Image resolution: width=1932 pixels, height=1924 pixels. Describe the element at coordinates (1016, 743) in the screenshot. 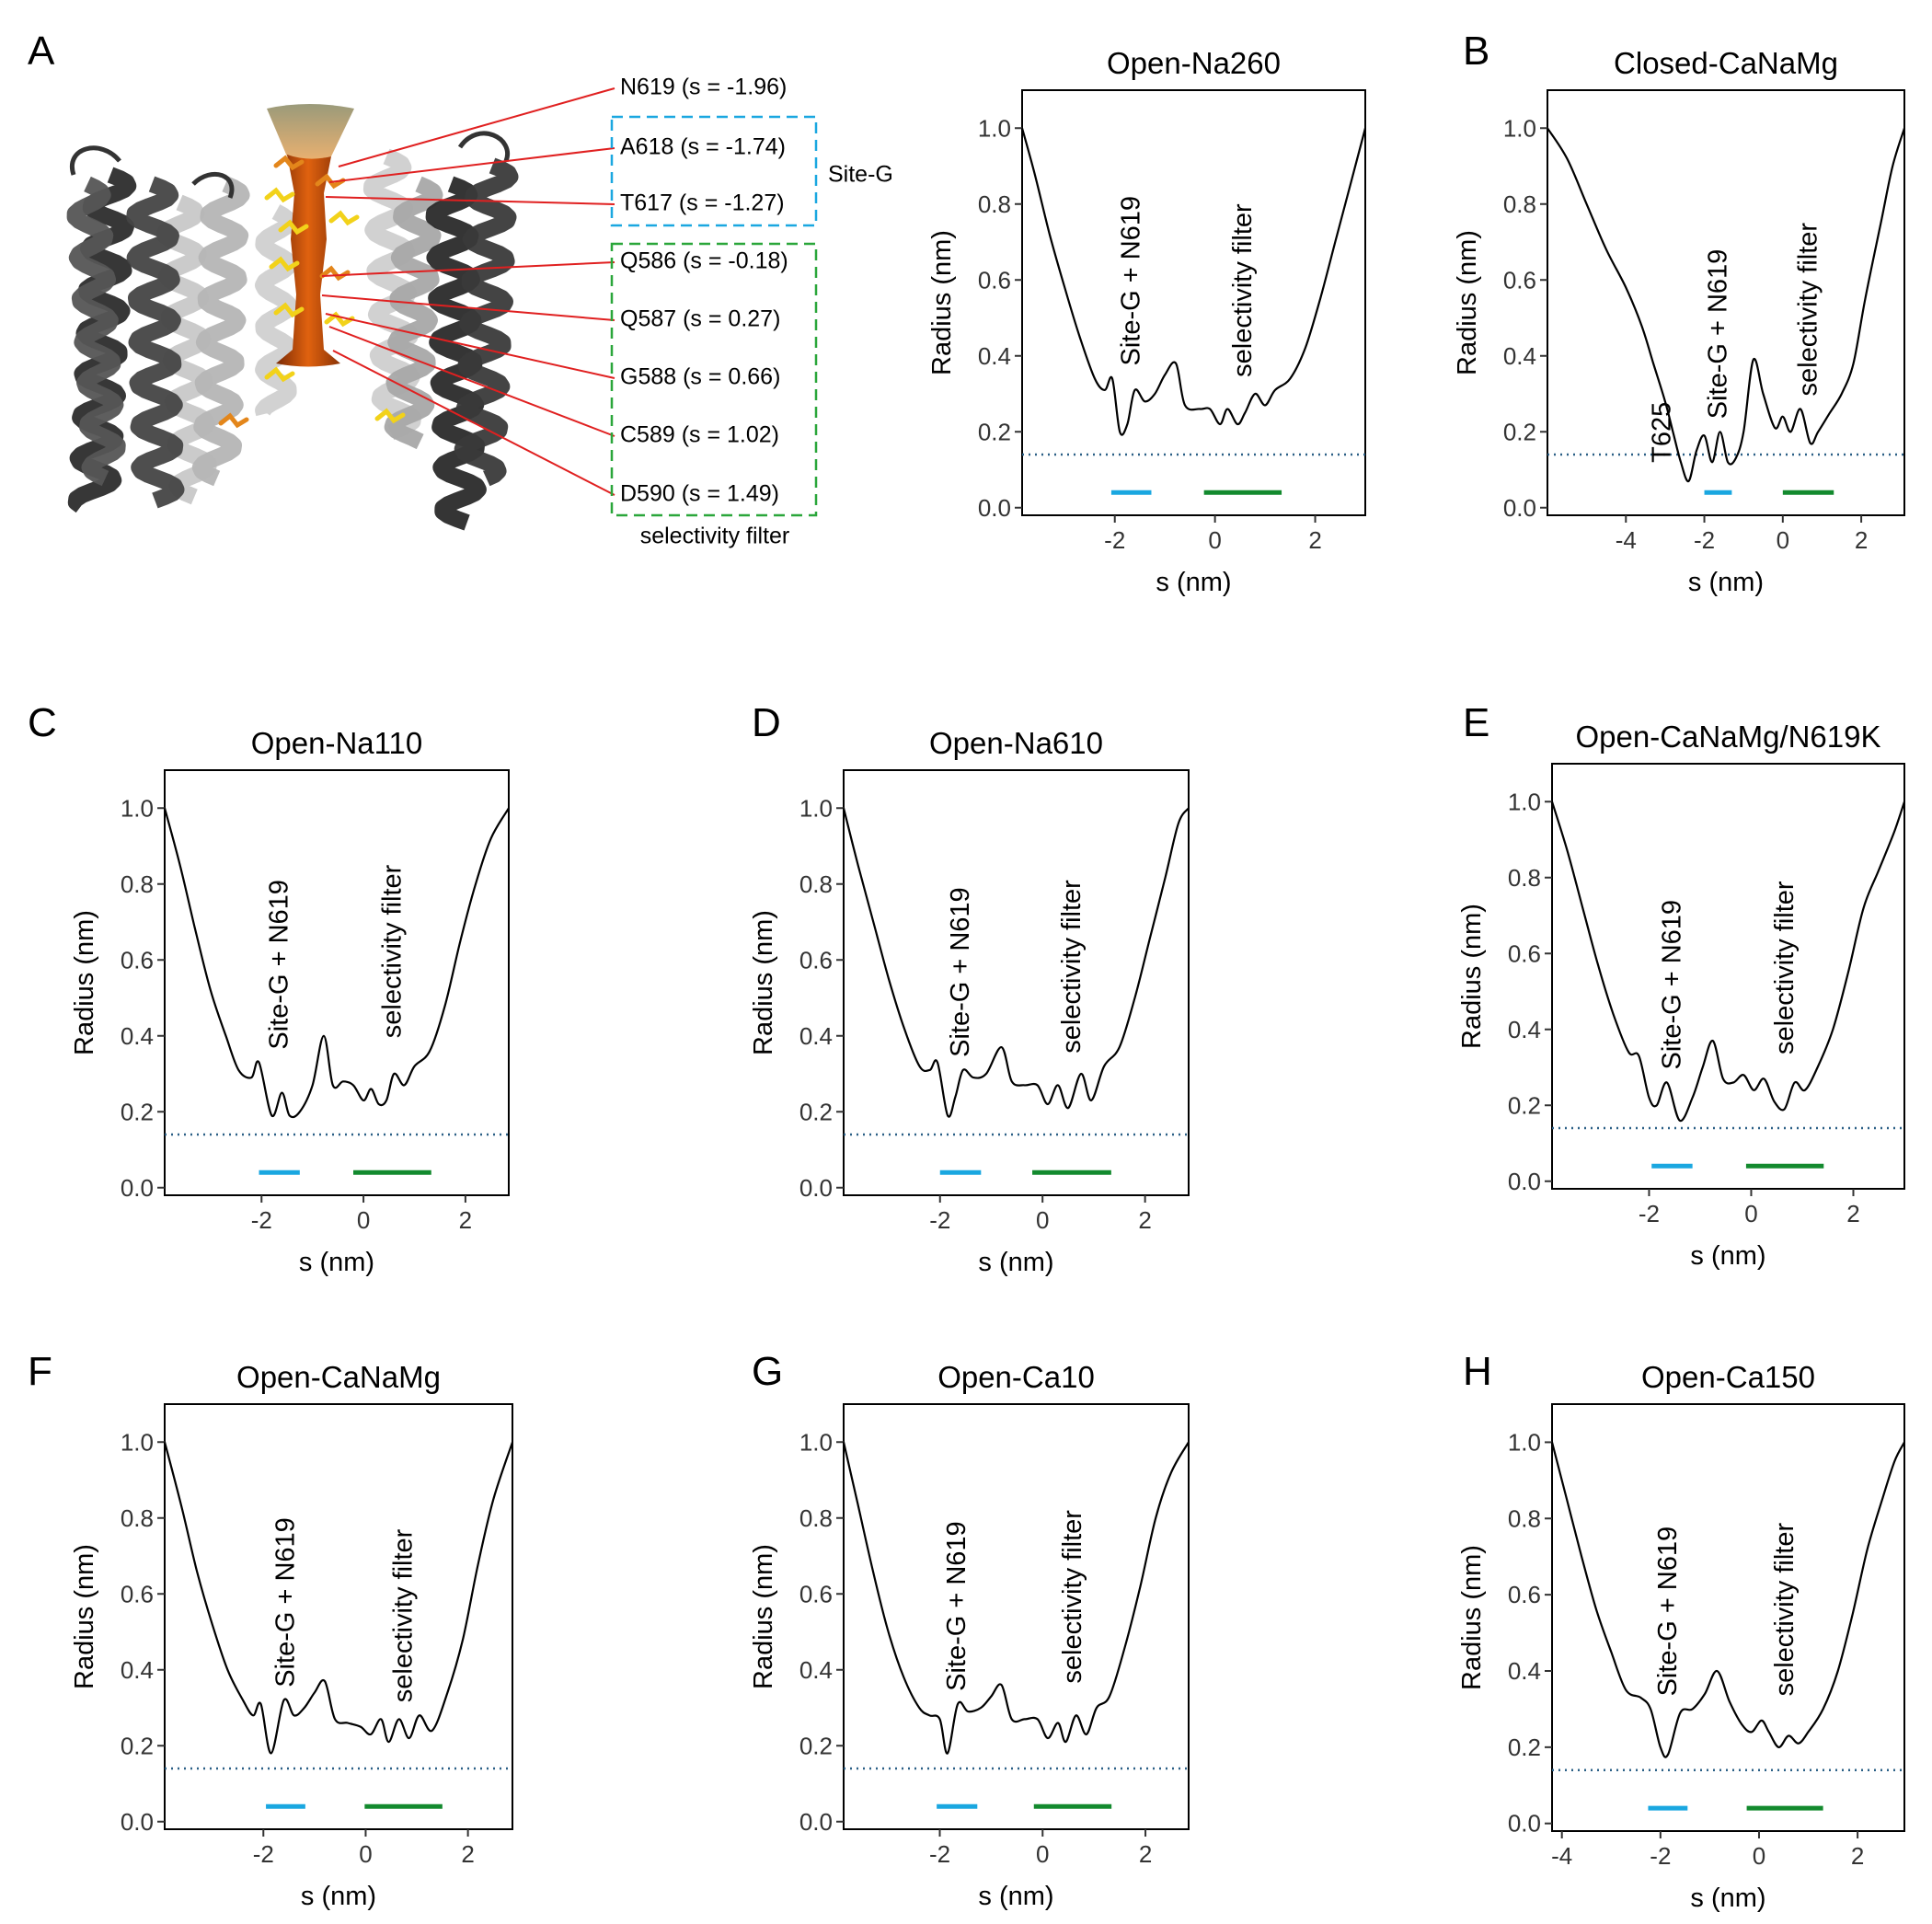

I see `chart-title: Open-Na610` at that location.